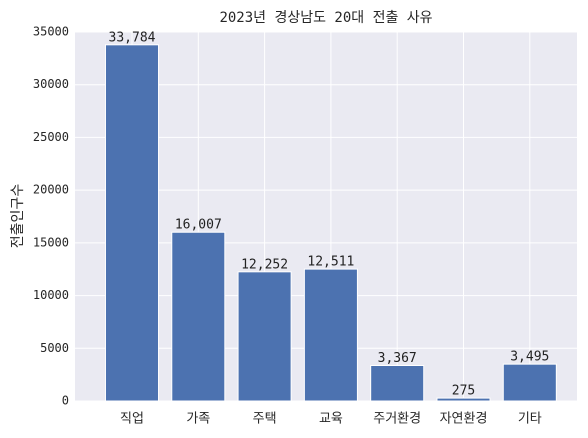 Image resolution: width=588 pixels, height=438 pixels. Describe the element at coordinates (265, 419) in the screenshot. I see `x-tick-label: 주택` at that location.